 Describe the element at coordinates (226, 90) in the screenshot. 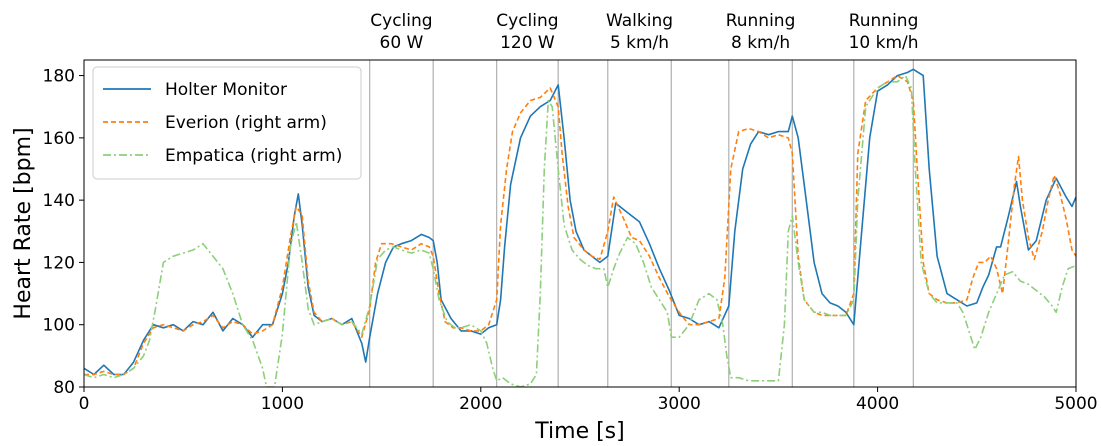

I see `legend-label-1: Holter Monitor` at that location.